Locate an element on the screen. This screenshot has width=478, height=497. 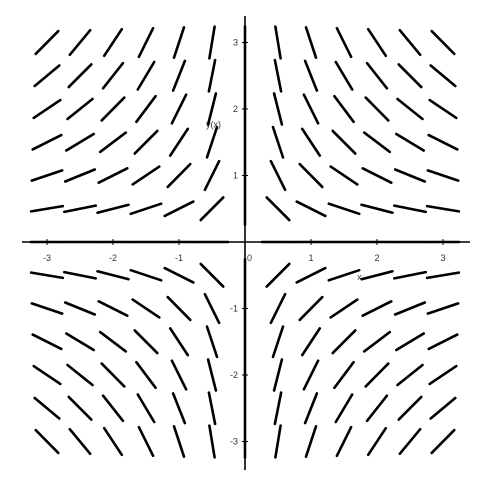
y-tick-label: -1 is located at coordinates (234, 309).